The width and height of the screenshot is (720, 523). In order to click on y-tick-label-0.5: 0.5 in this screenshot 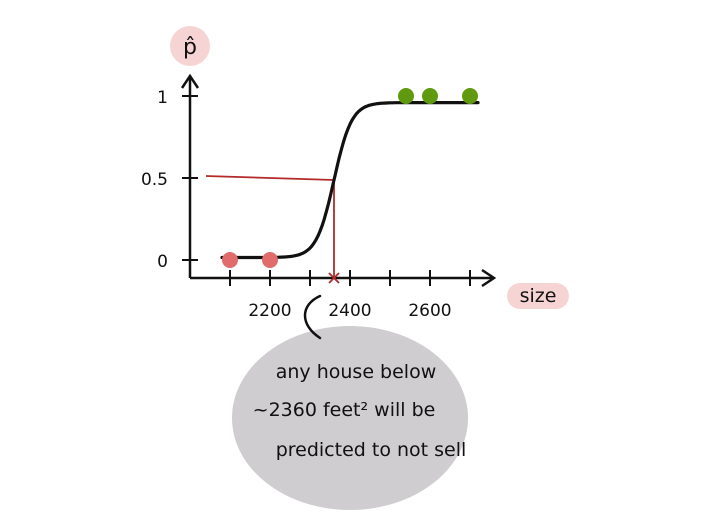, I will do `click(154, 180)`.